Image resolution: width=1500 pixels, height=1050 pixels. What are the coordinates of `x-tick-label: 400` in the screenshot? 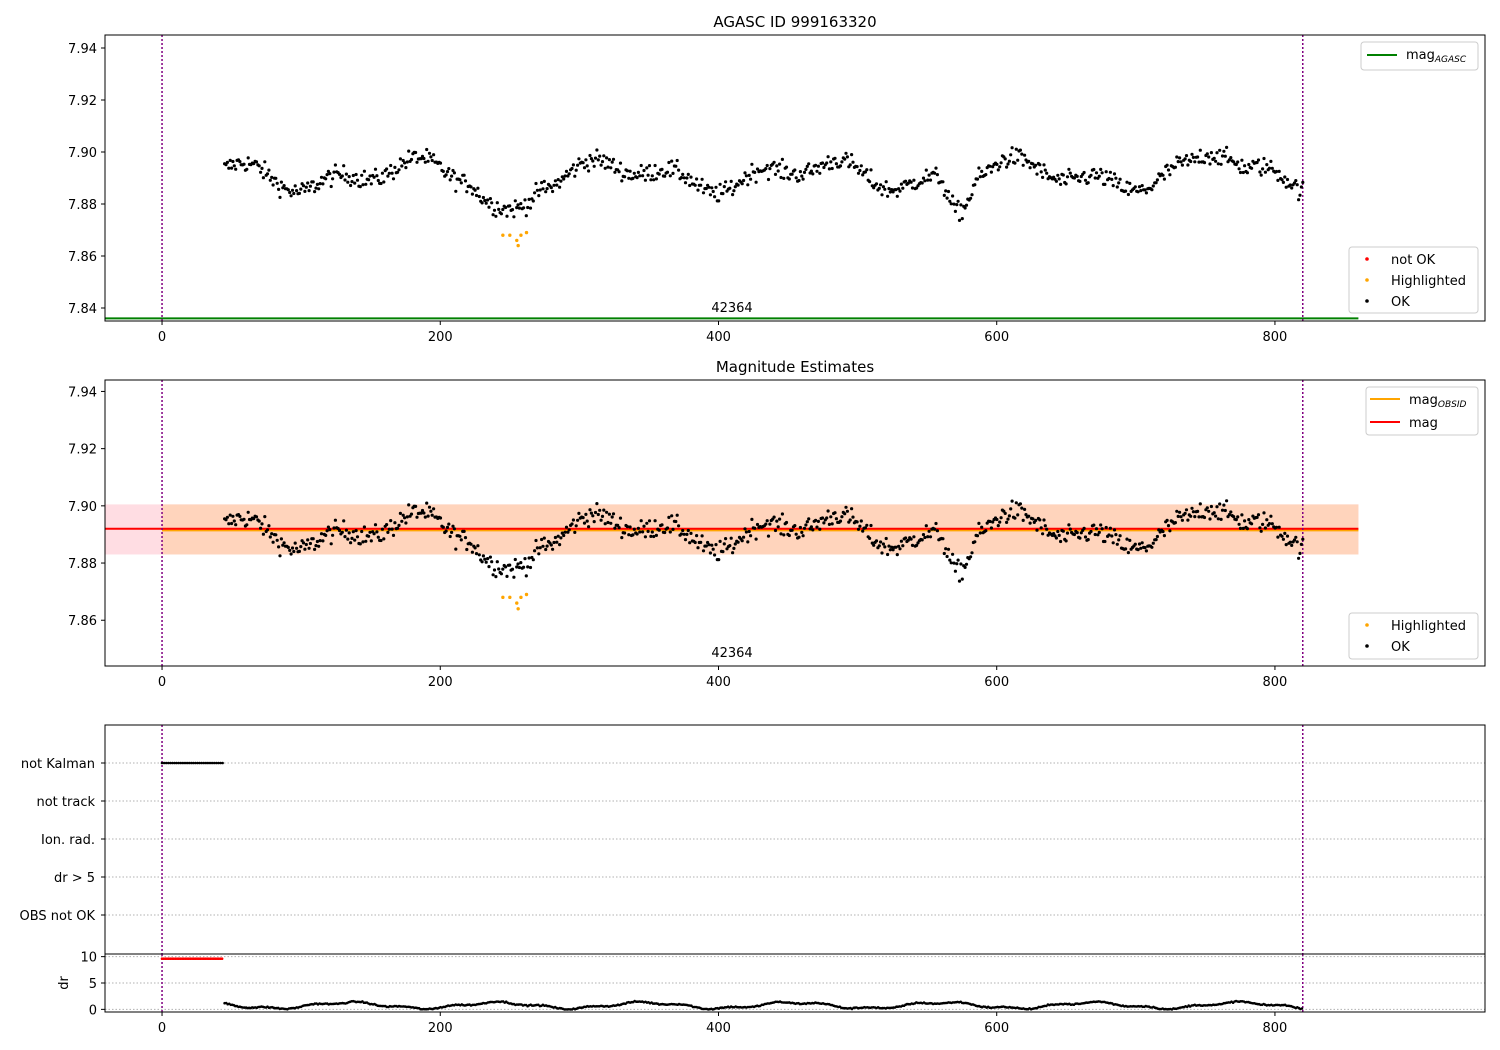 It's located at (718, 1028).